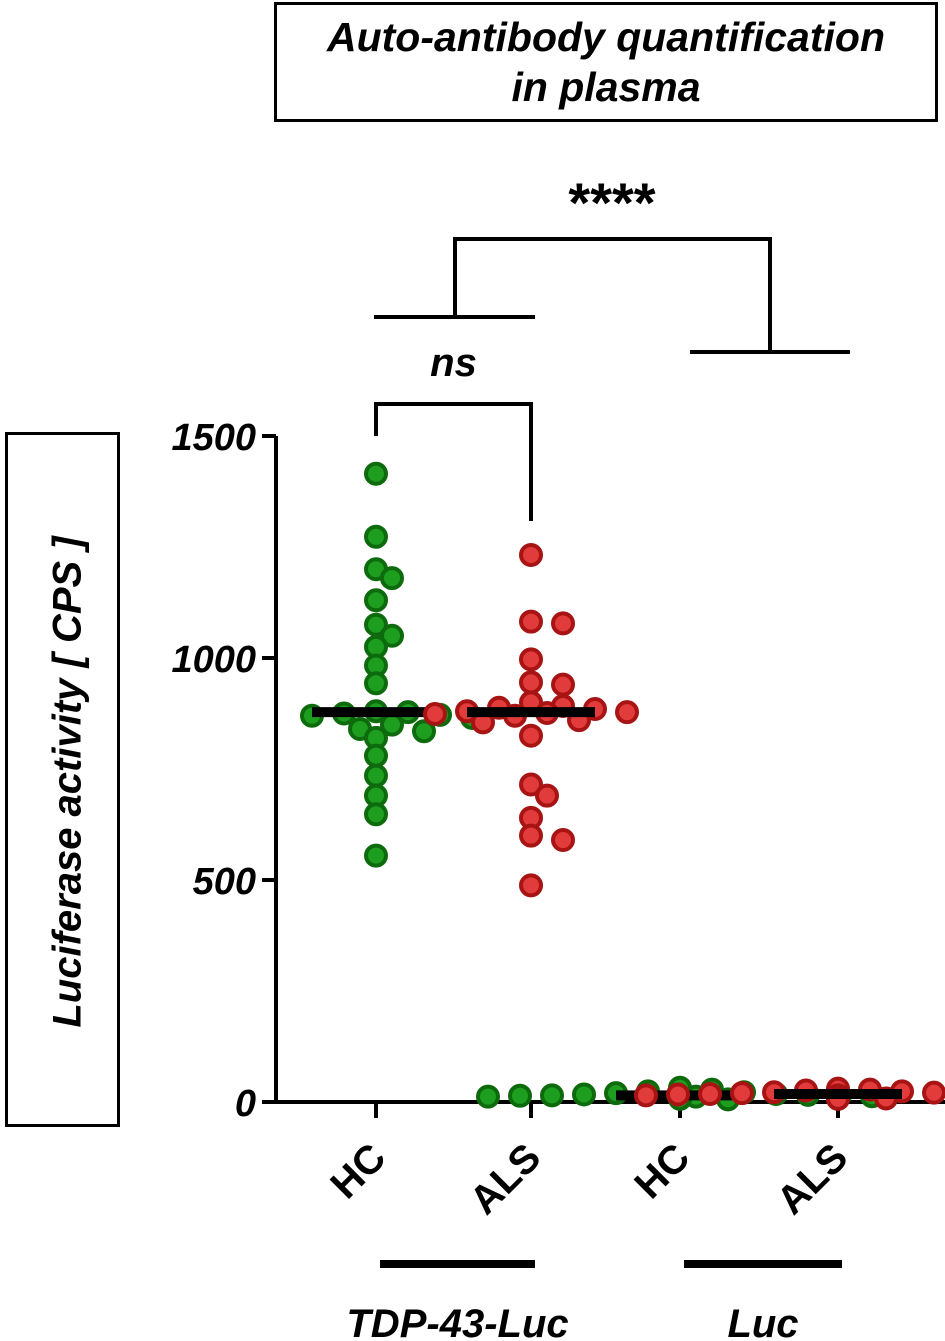  Describe the element at coordinates (213, 438) in the screenshot. I see `y-tick-label: 1500` at that location.